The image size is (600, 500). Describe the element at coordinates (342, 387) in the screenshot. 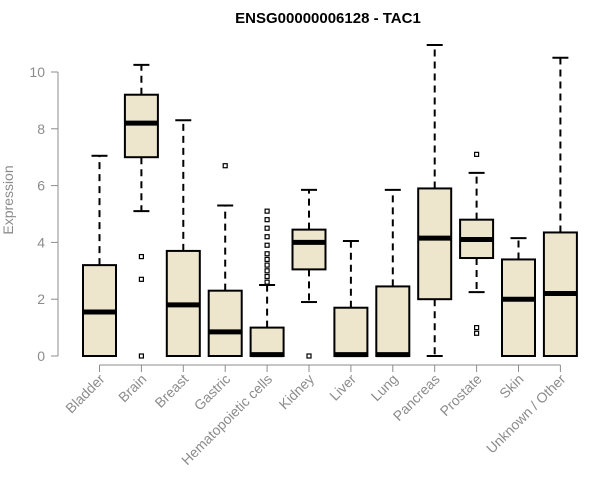

I see `x-tick-label: Liver` at that location.